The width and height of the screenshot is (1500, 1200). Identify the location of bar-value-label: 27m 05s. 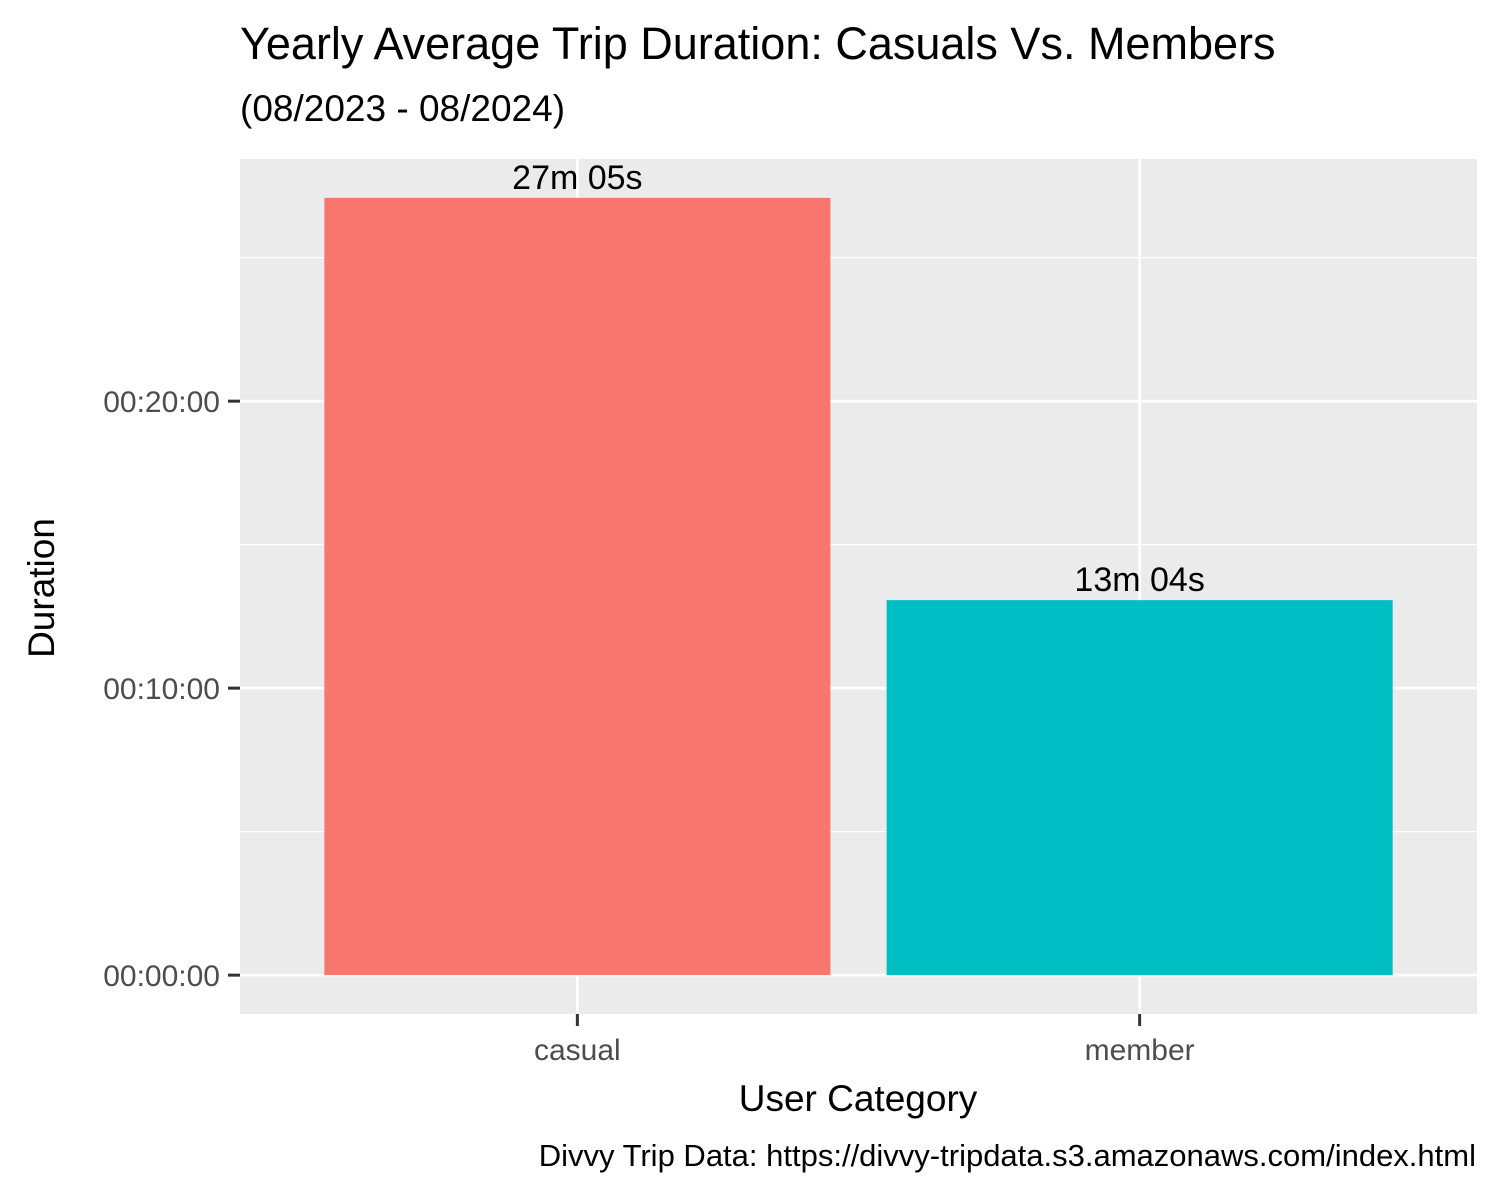
(577, 178).